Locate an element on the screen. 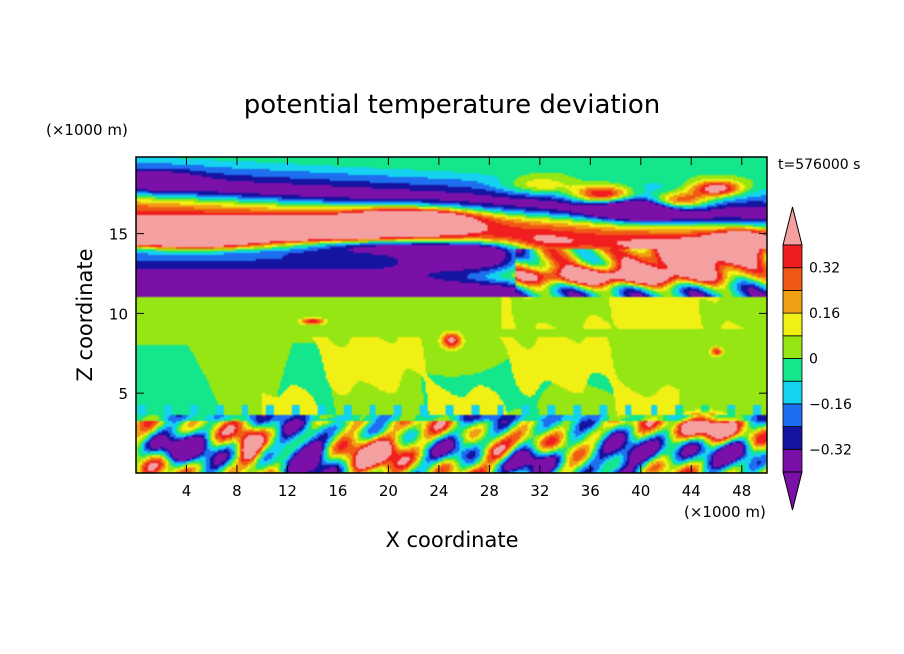 This screenshot has height=654, width=904. x-tick-label: 20 is located at coordinates (388, 491).